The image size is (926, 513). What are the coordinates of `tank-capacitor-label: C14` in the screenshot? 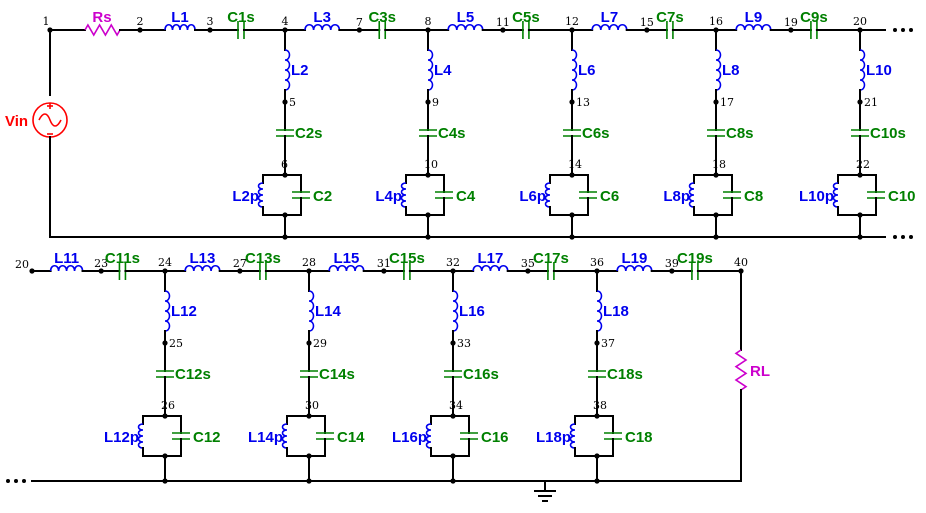 It's located at (351, 437).